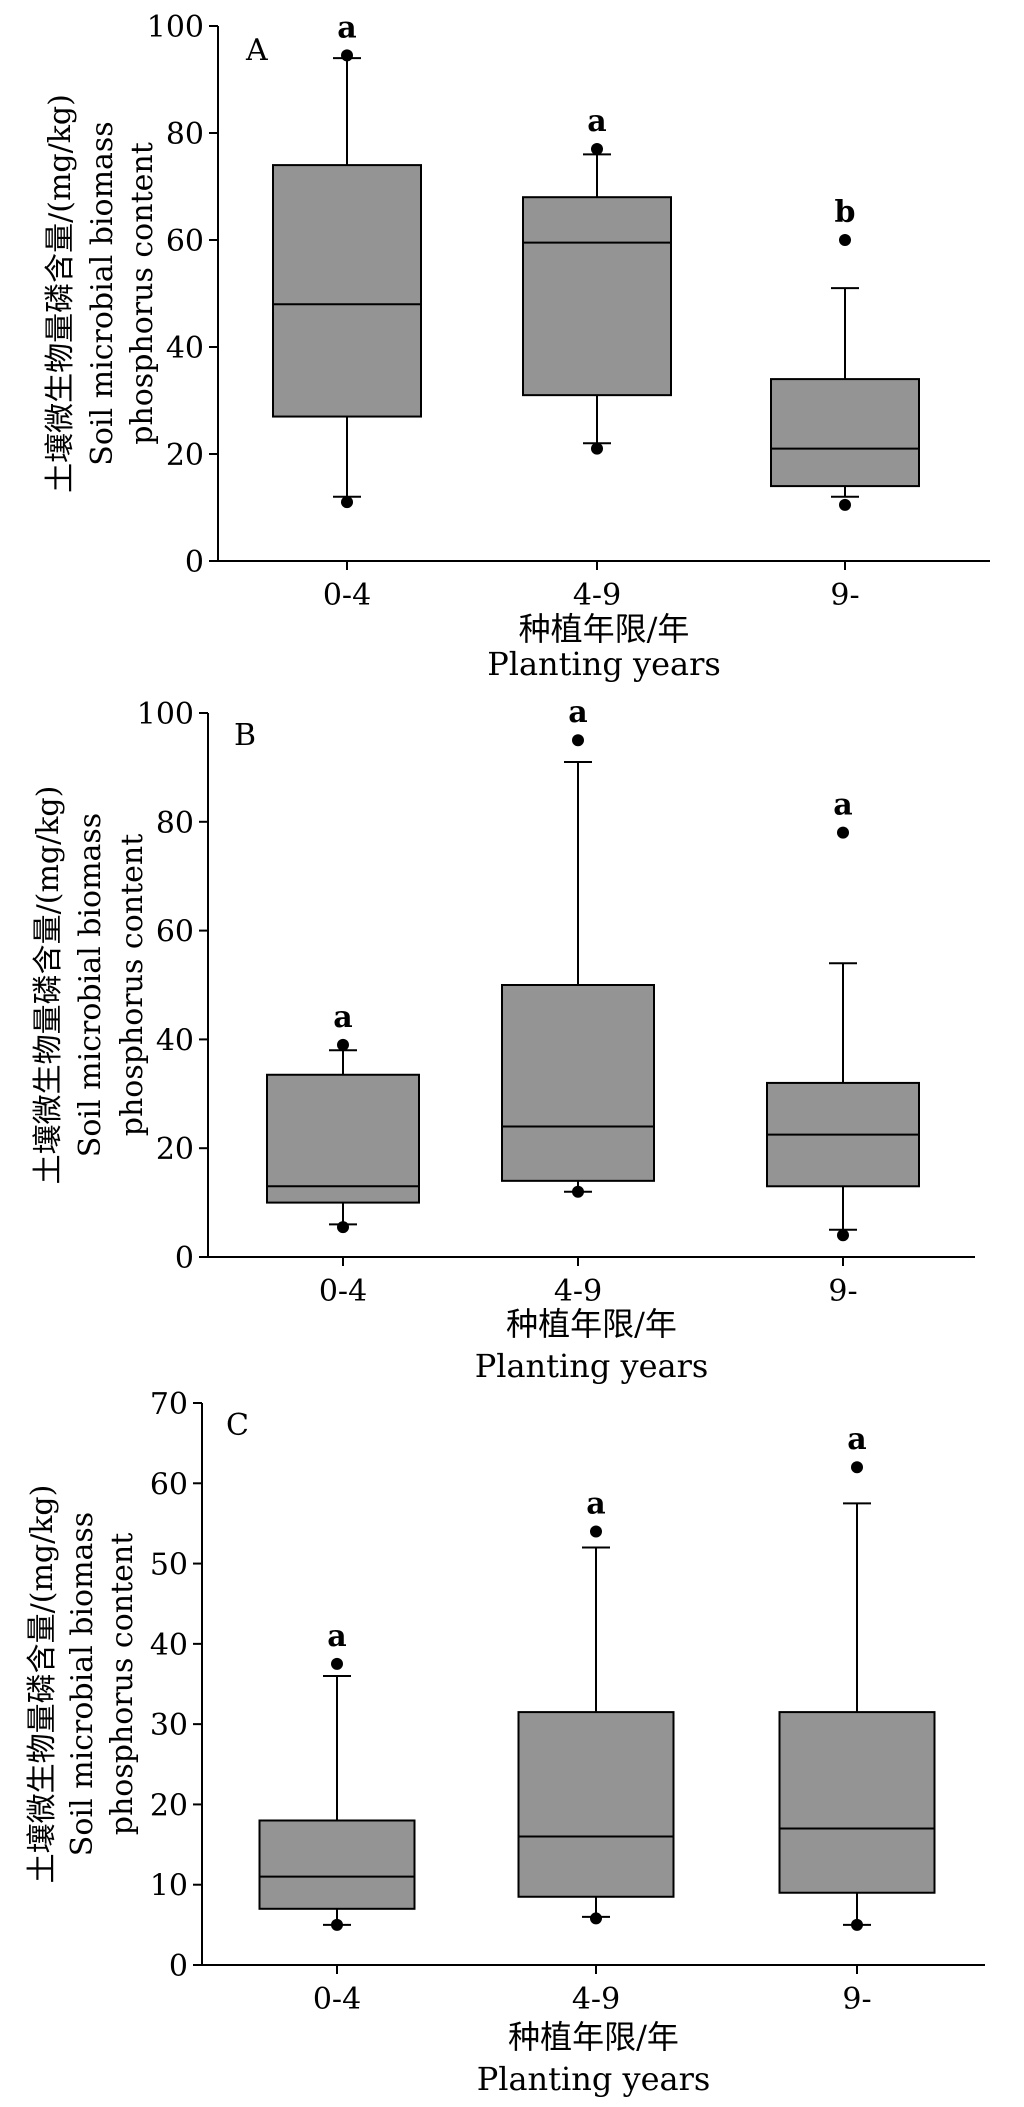 The width and height of the screenshot is (1024, 2107). Describe the element at coordinates (169, 1886) in the screenshot. I see `y-tick-label: 10` at that location.